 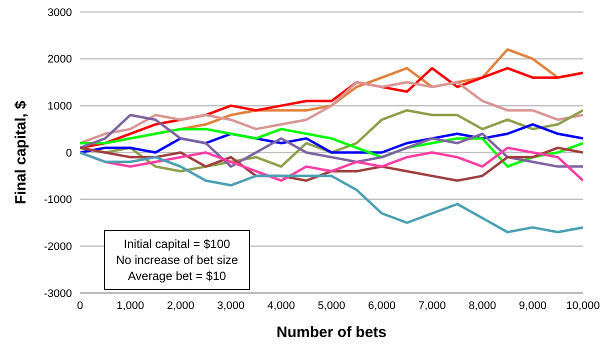 I want to click on x-tick-label: 7,000, so click(x=432, y=306).